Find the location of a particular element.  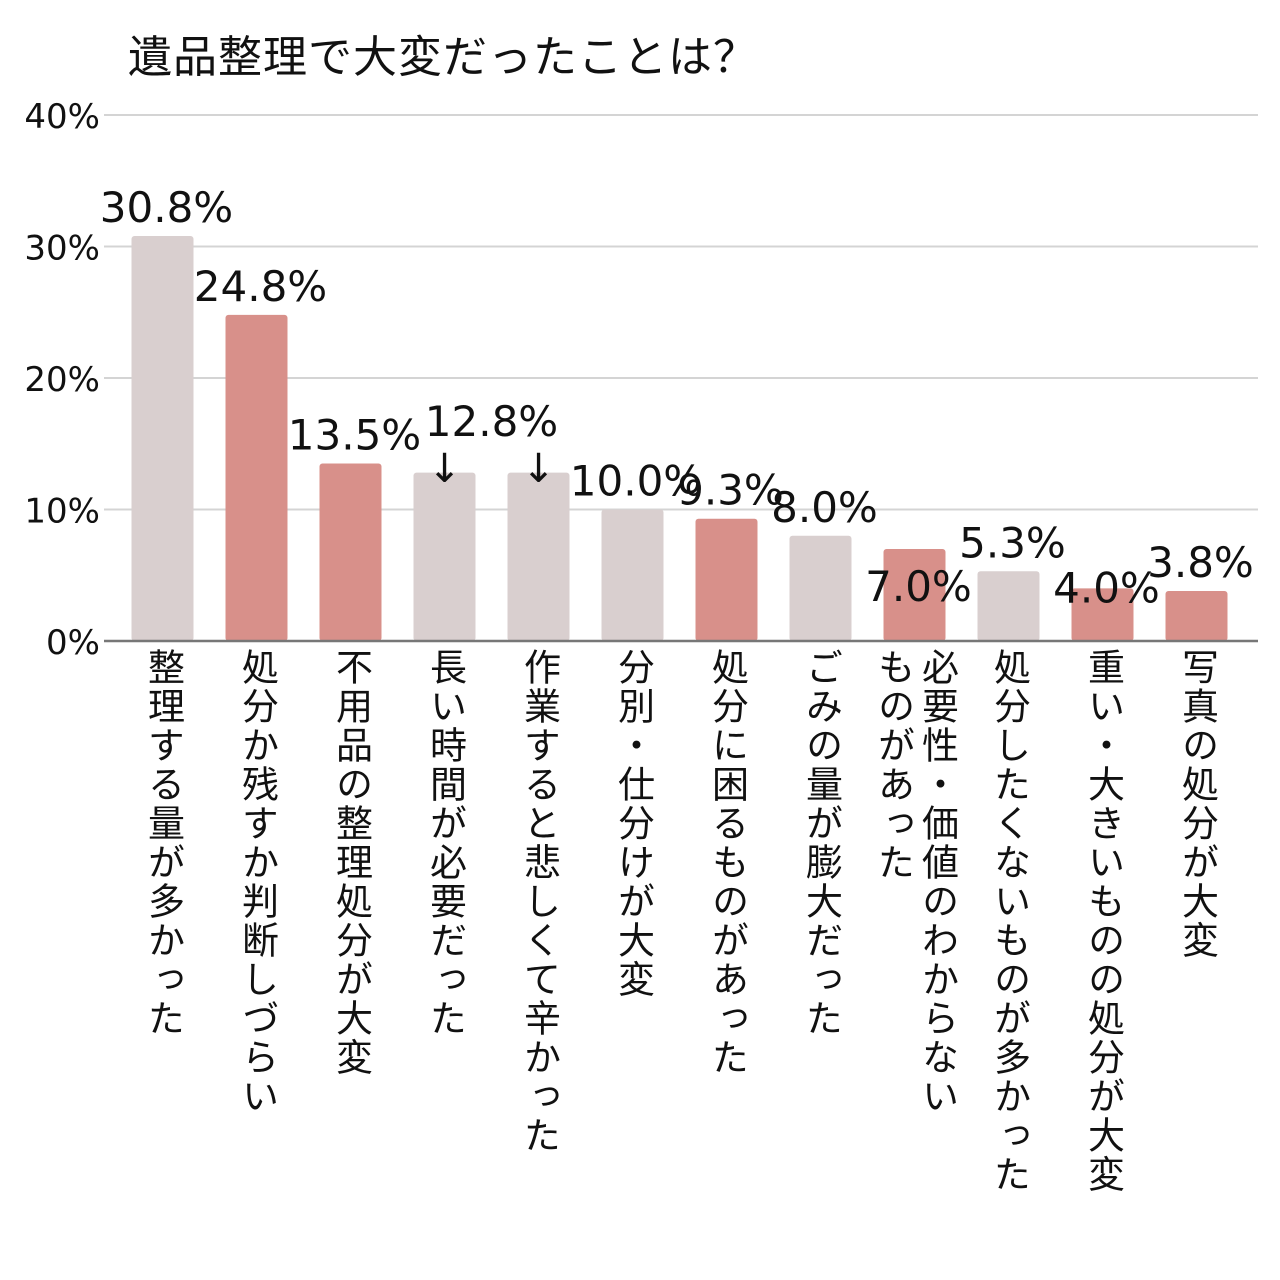

y-tick-label: 40% is located at coordinates (62, 117).